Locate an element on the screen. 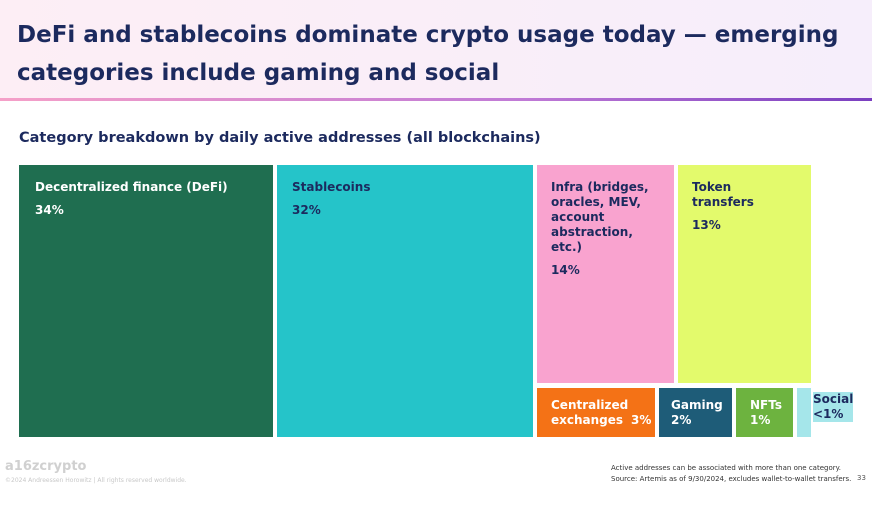 The width and height of the screenshot is (872, 506). category-name: NFTs is located at coordinates (766, 405).